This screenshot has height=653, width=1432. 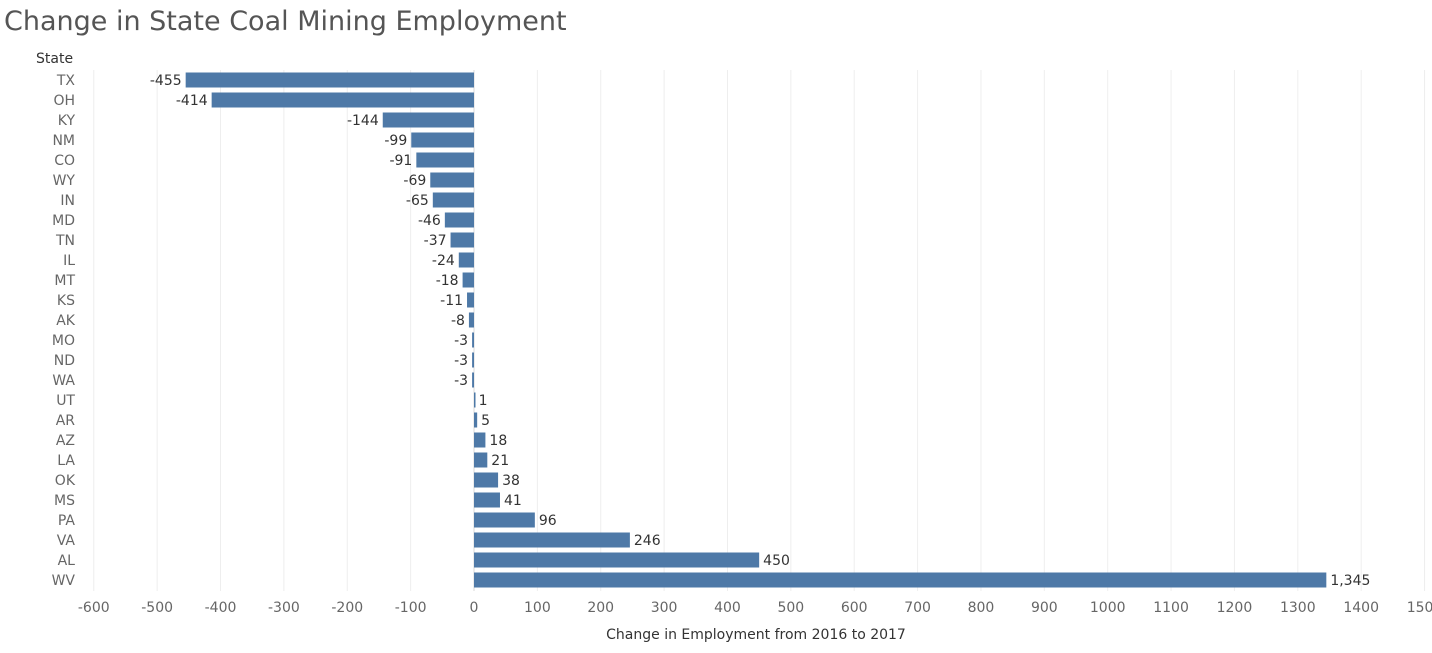 What do you see at coordinates (157, 608) in the screenshot?
I see `x-tick-label: -500` at bounding box center [157, 608].